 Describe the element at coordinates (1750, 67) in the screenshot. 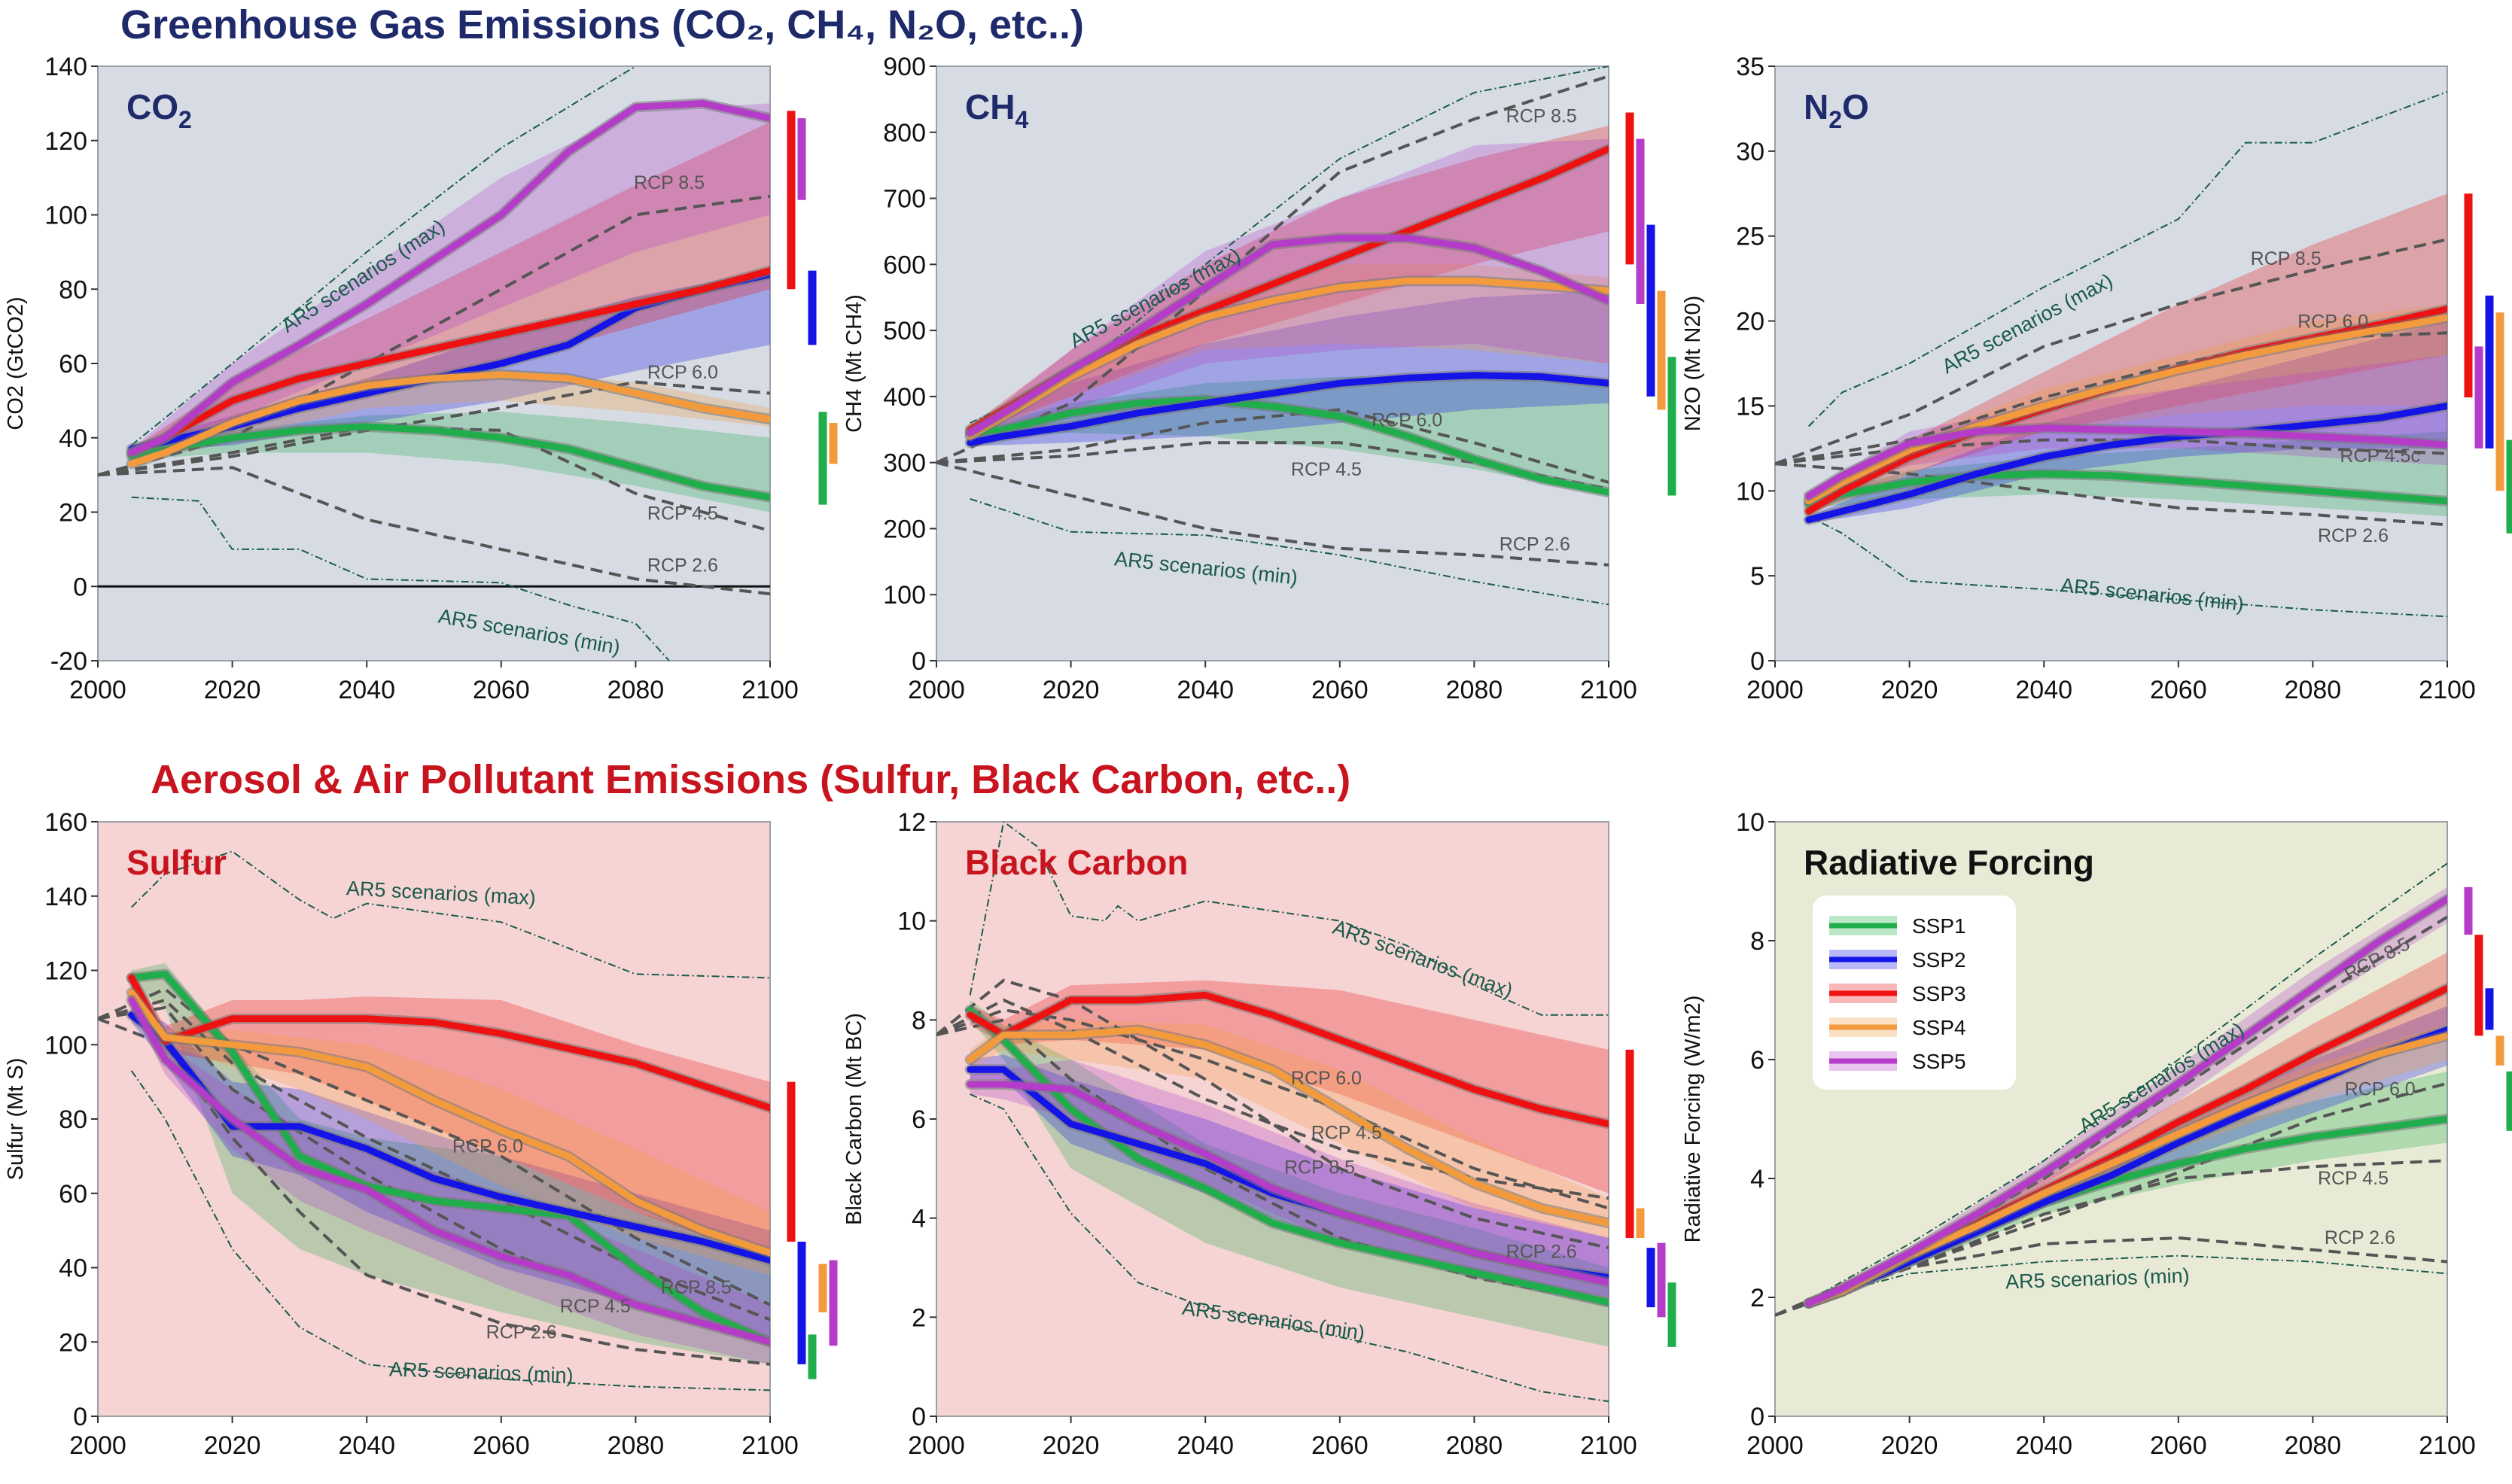

I see `y-tick-label: 35` at that location.